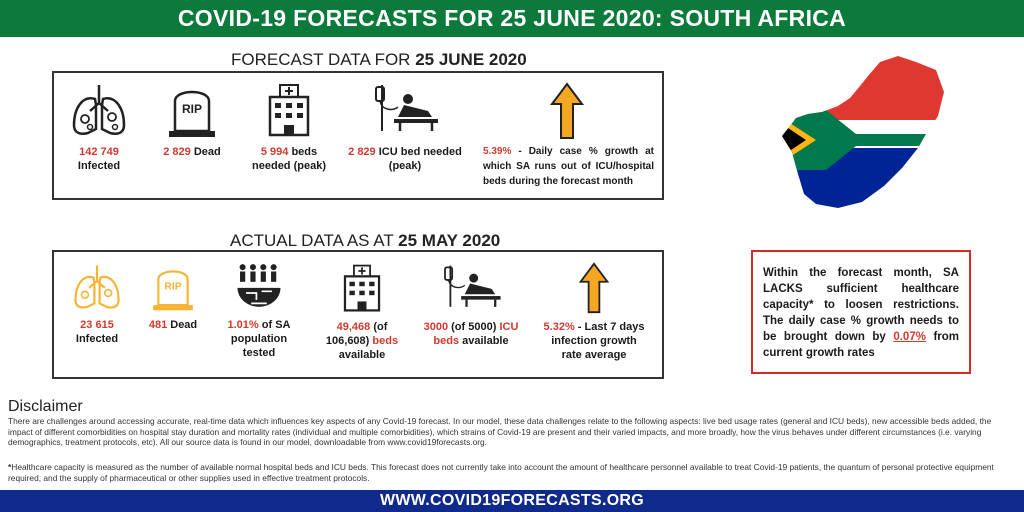  I want to click on south-africa-flag-map, so click(863, 132).